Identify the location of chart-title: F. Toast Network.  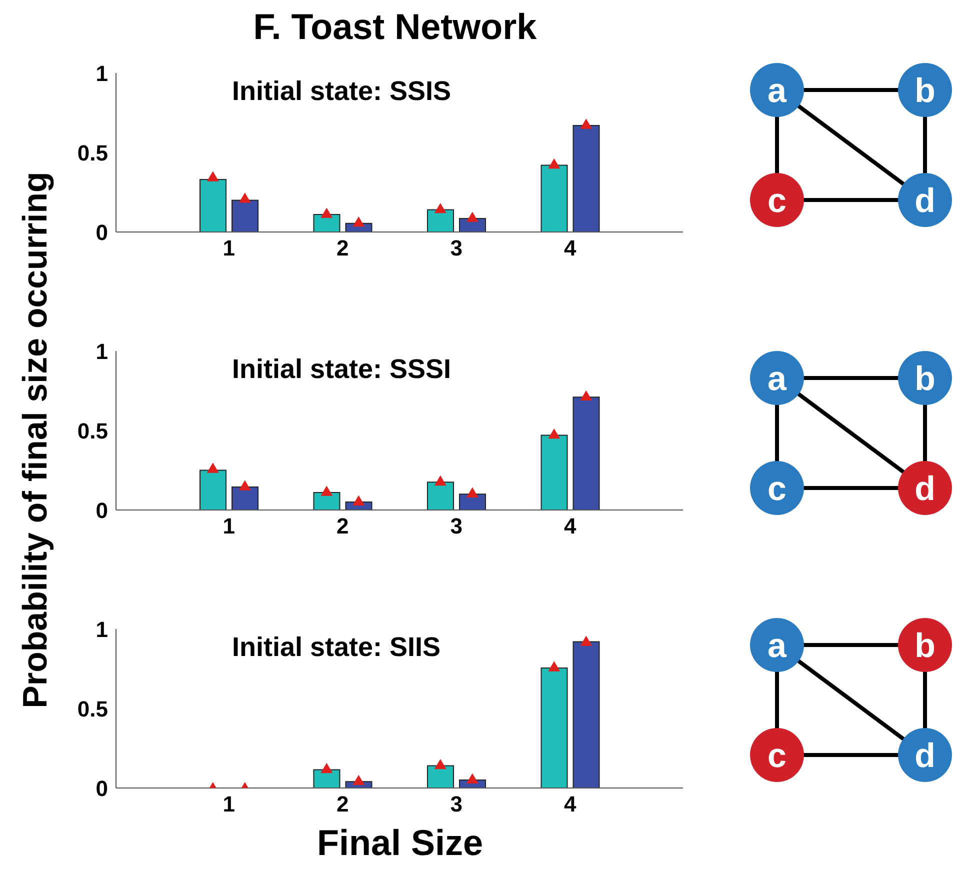
(395, 27).